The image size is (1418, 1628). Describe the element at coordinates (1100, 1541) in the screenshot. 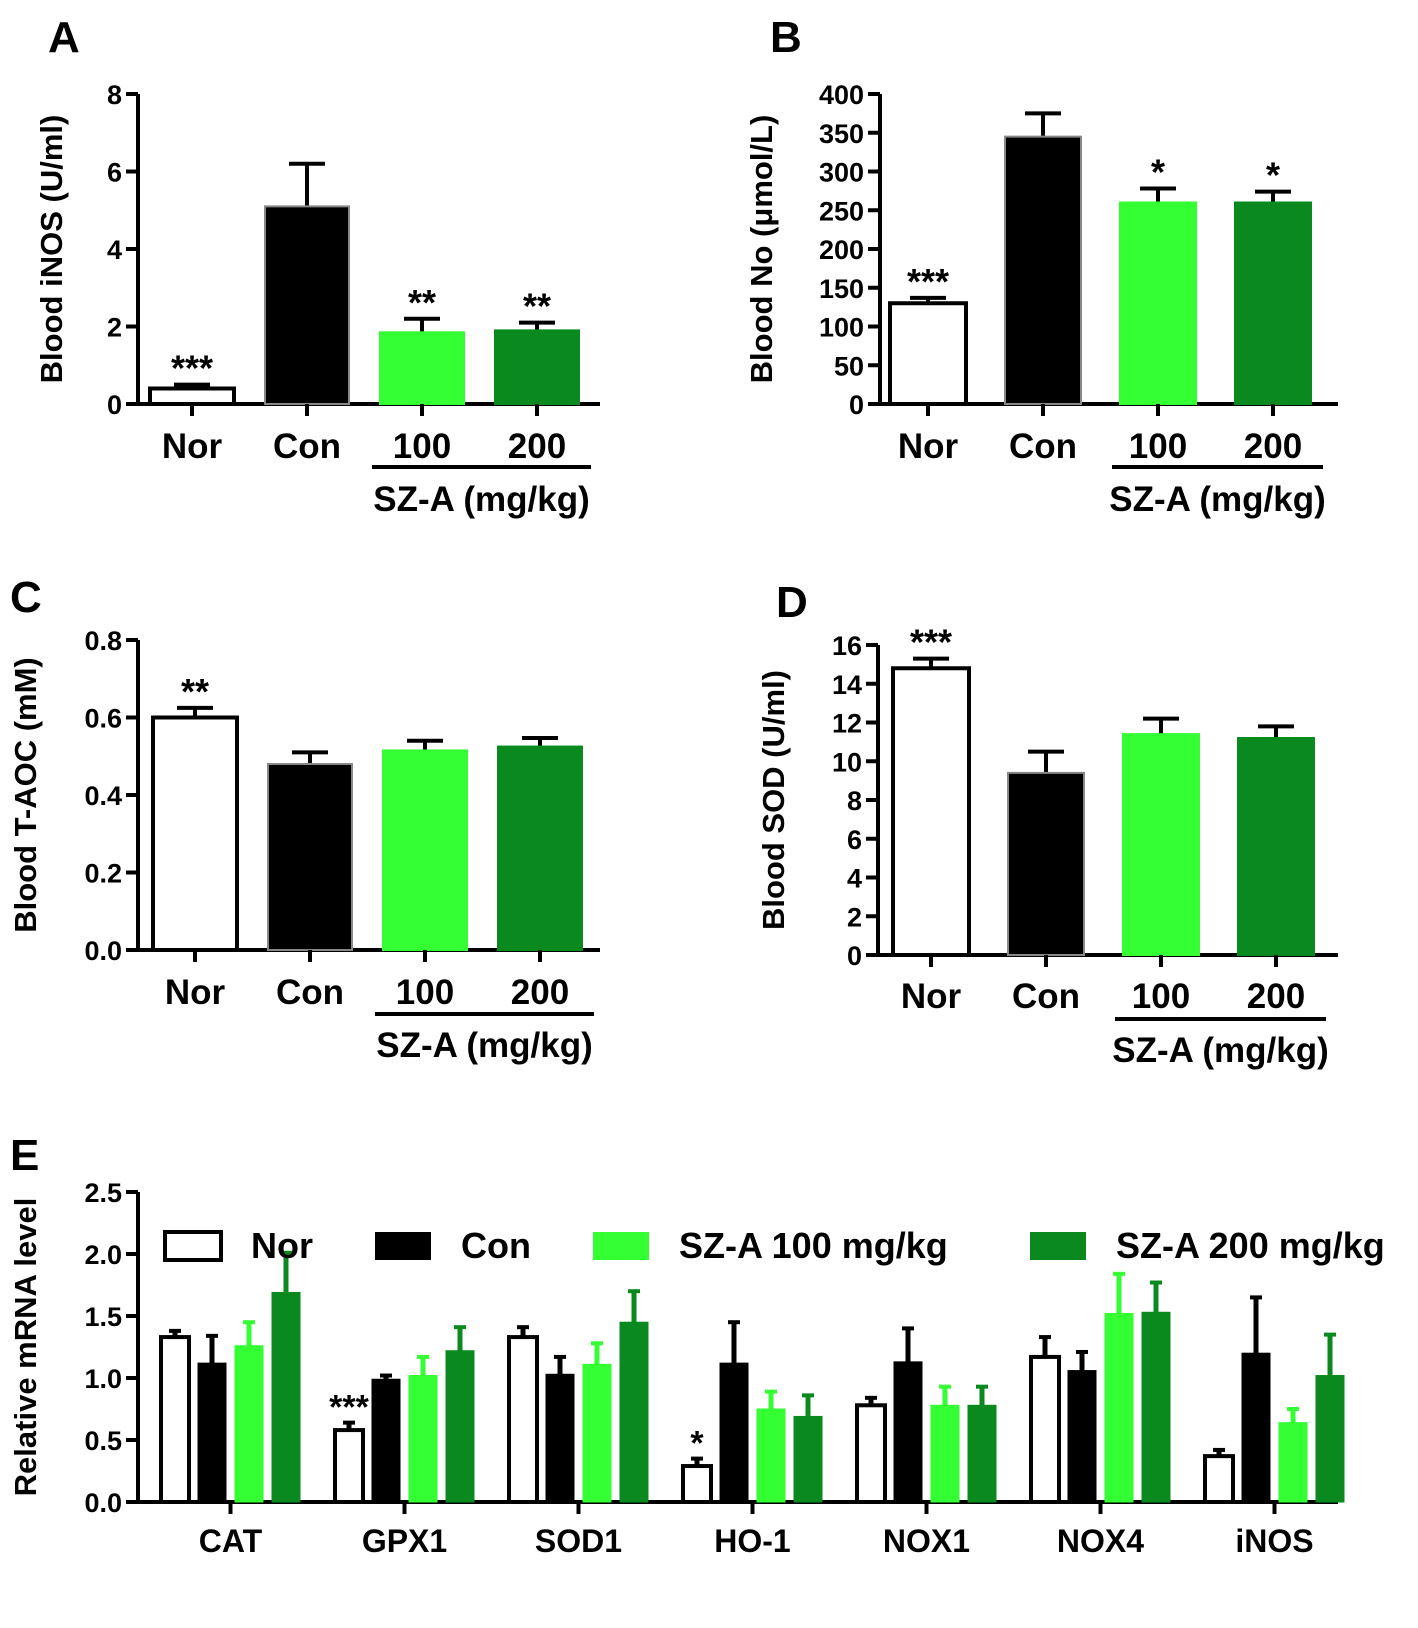

I see `x-tick-label: NOX4` at that location.